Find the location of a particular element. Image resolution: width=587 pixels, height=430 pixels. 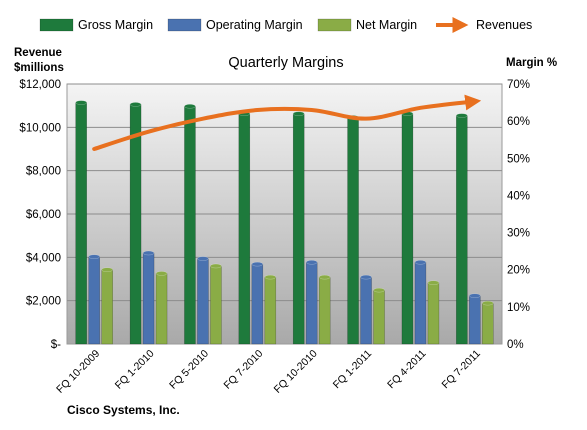

left-tick-label: $8,000 is located at coordinates (43, 172).